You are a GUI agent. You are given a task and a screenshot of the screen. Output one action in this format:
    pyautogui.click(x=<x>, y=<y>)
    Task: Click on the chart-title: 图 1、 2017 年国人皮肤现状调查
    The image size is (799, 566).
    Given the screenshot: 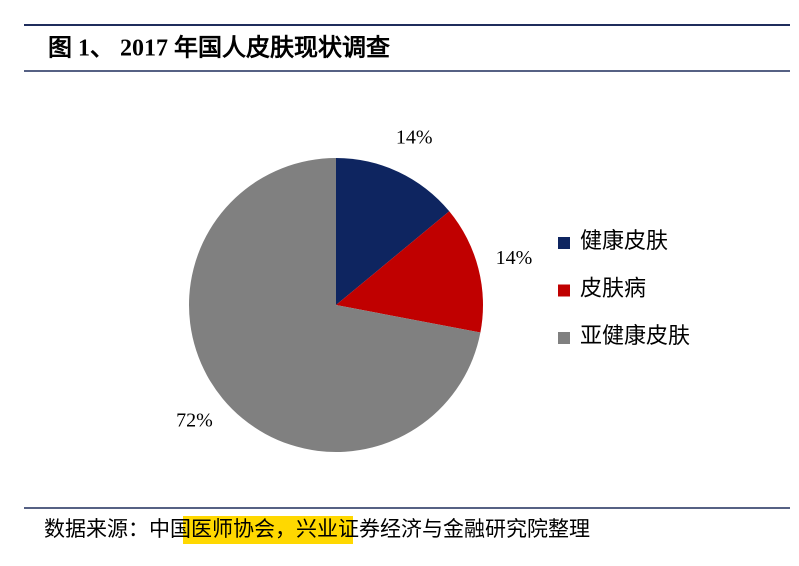 What is the action you would take?
    pyautogui.click(x=219, y=48)
    